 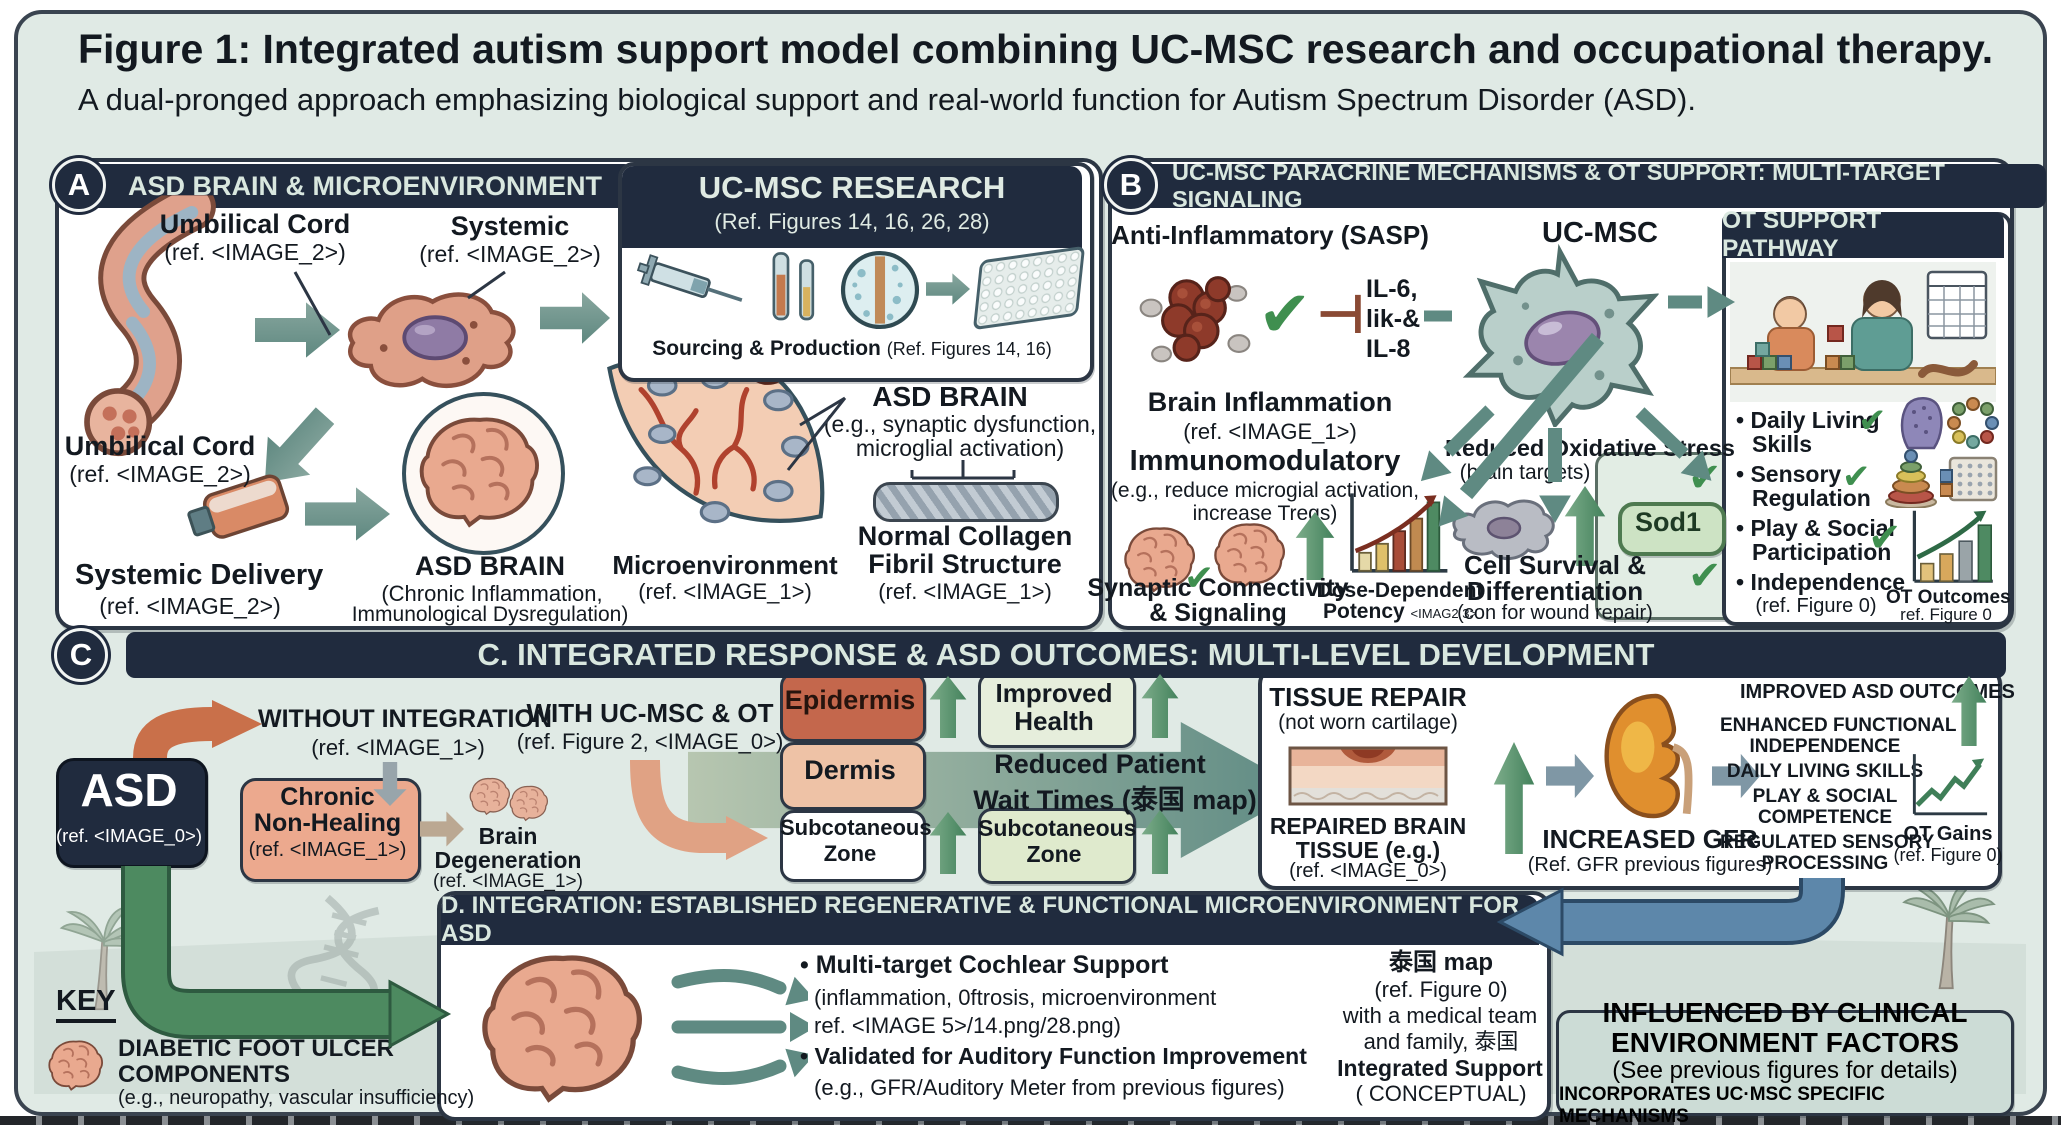 What do you see at coordinates (510, 254) in the screenshot?
I see `systemic-ref: (ref. <IMAGE_2>)` at bounding box center [510, 254].